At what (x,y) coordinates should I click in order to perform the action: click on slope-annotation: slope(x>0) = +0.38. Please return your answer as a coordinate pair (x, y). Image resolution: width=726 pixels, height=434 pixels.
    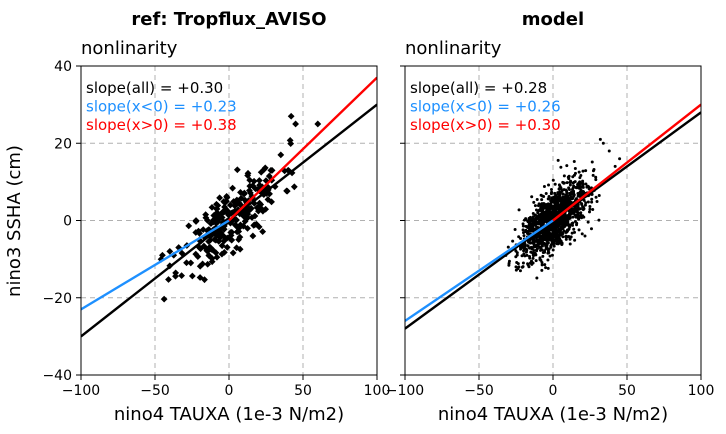
    Looking at the image, I should click on (161, 125).